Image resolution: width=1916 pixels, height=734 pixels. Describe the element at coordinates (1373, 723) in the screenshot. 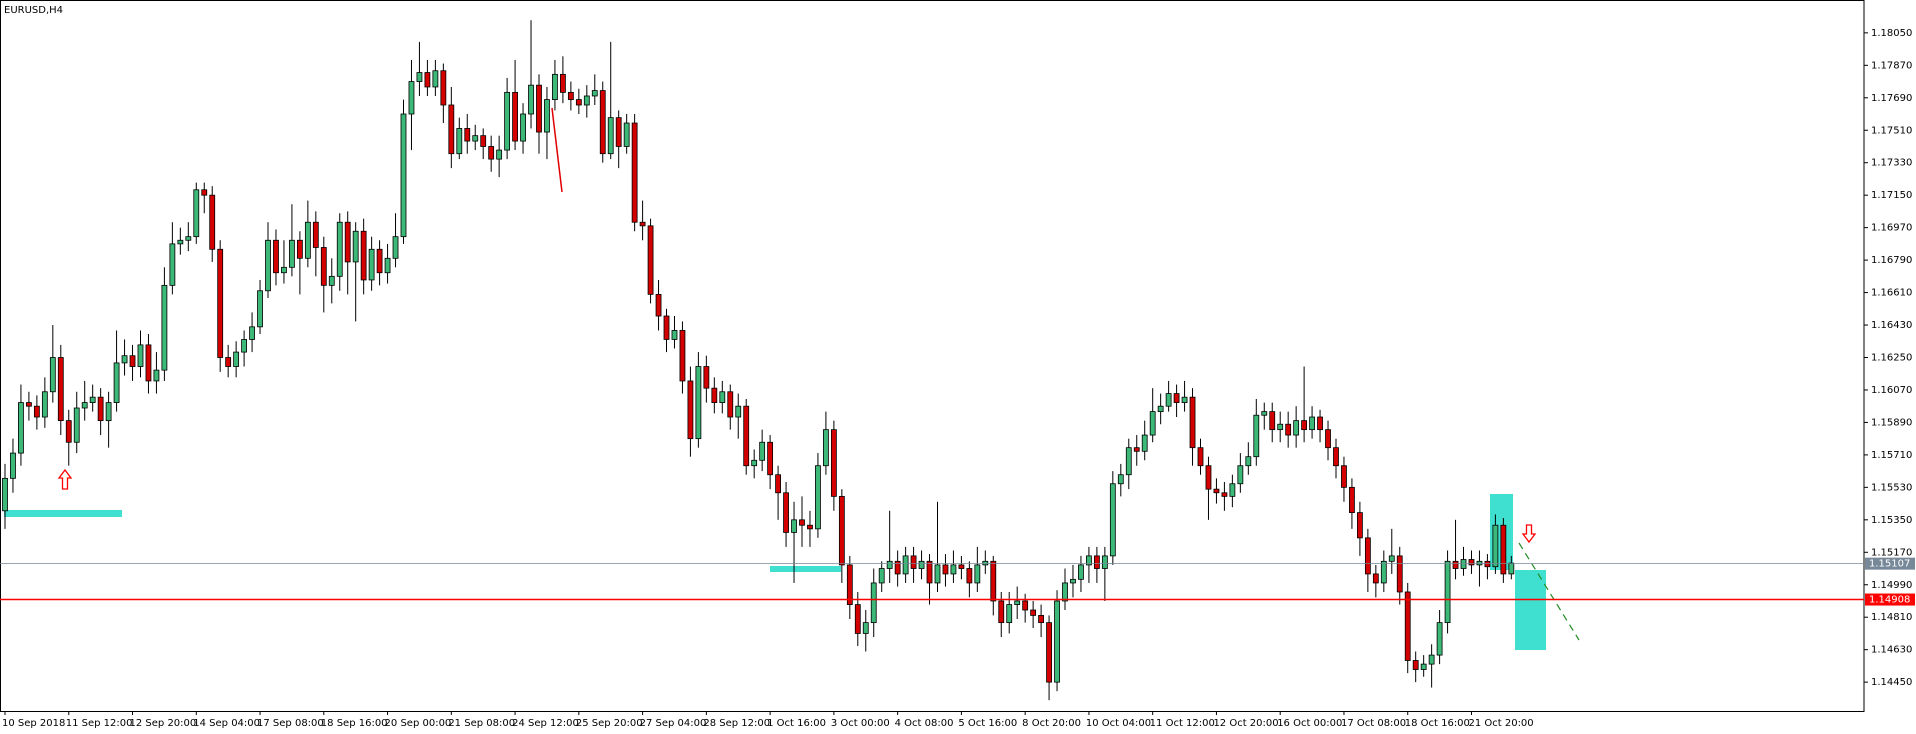

I see `x-tick-label: 17 Oct 08:00` at that location.